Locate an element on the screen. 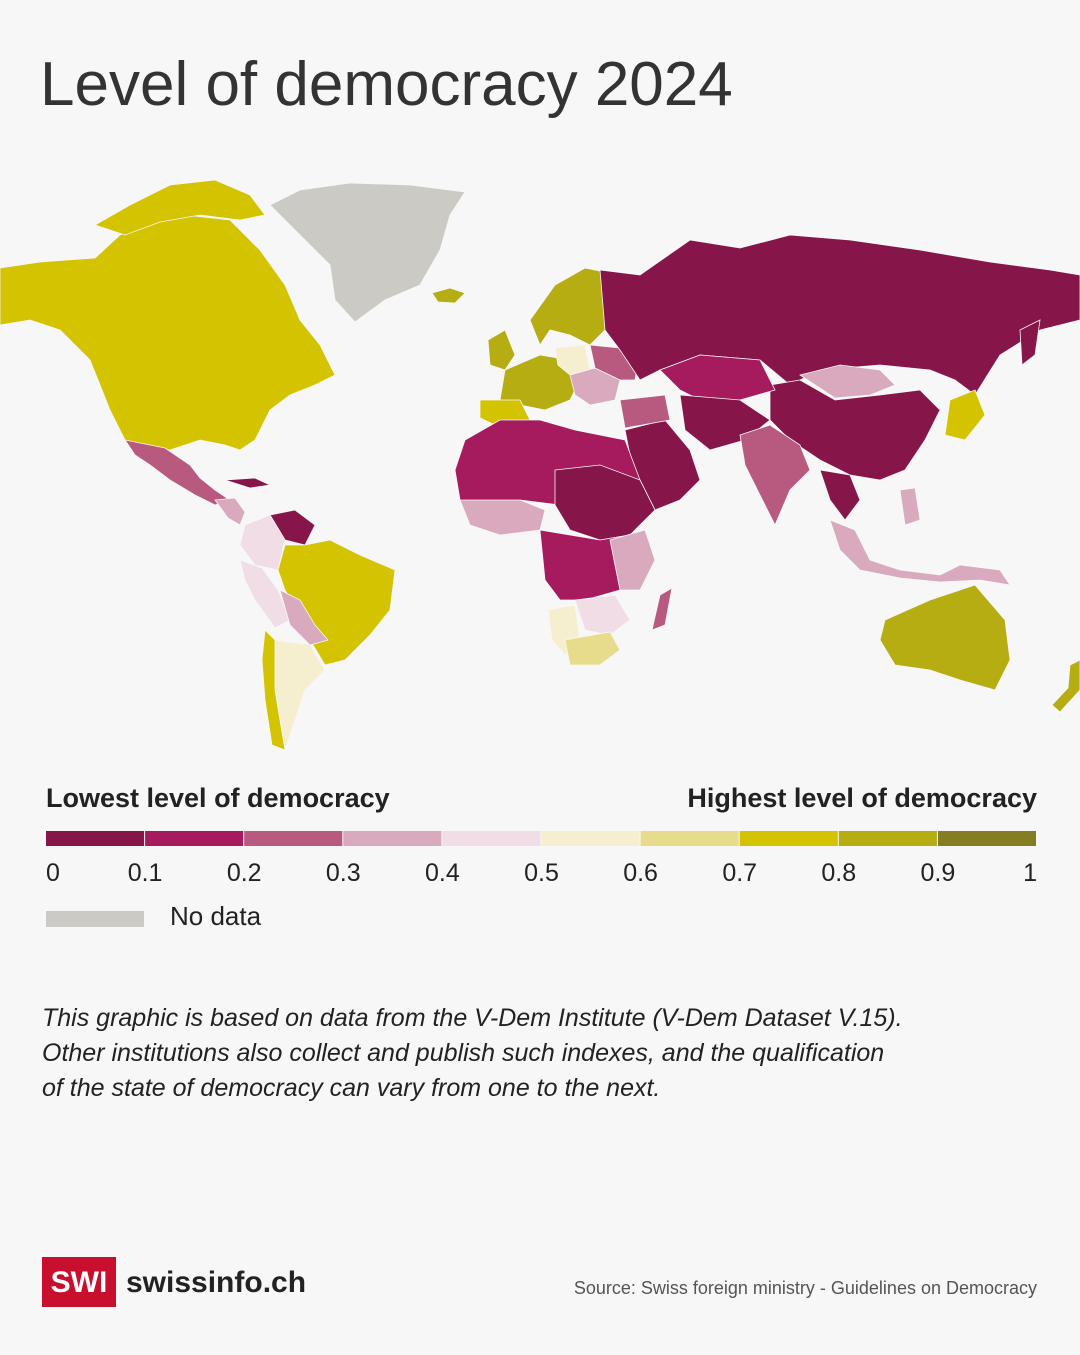  logo-mark: SWI is located at coordinates (79, 1282).